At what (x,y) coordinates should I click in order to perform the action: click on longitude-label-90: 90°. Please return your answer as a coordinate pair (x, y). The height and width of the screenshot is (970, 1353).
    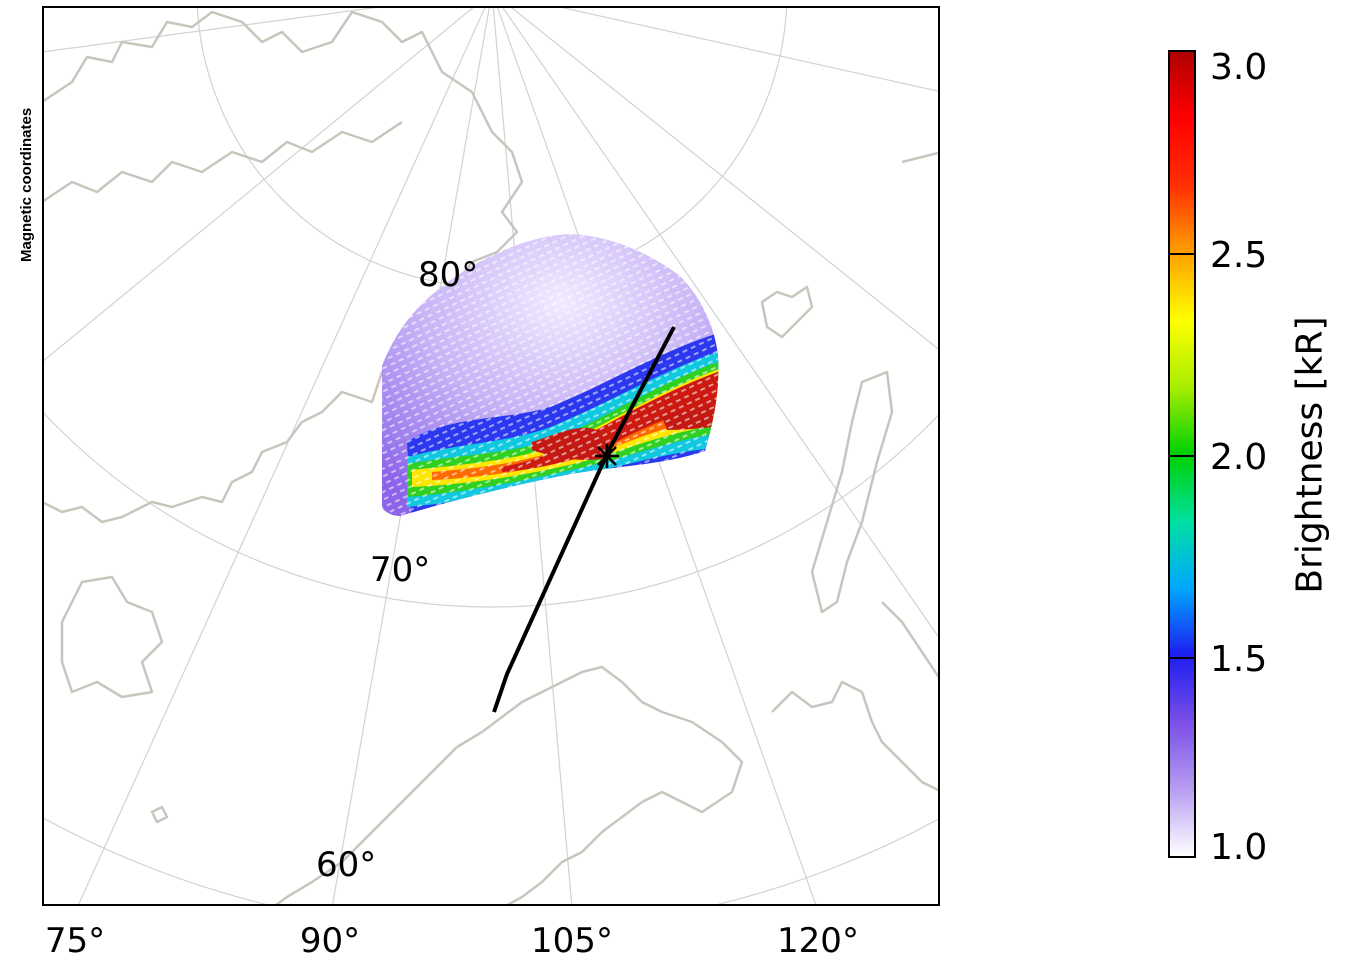
    Looking at the image, I should click on (330, 941).